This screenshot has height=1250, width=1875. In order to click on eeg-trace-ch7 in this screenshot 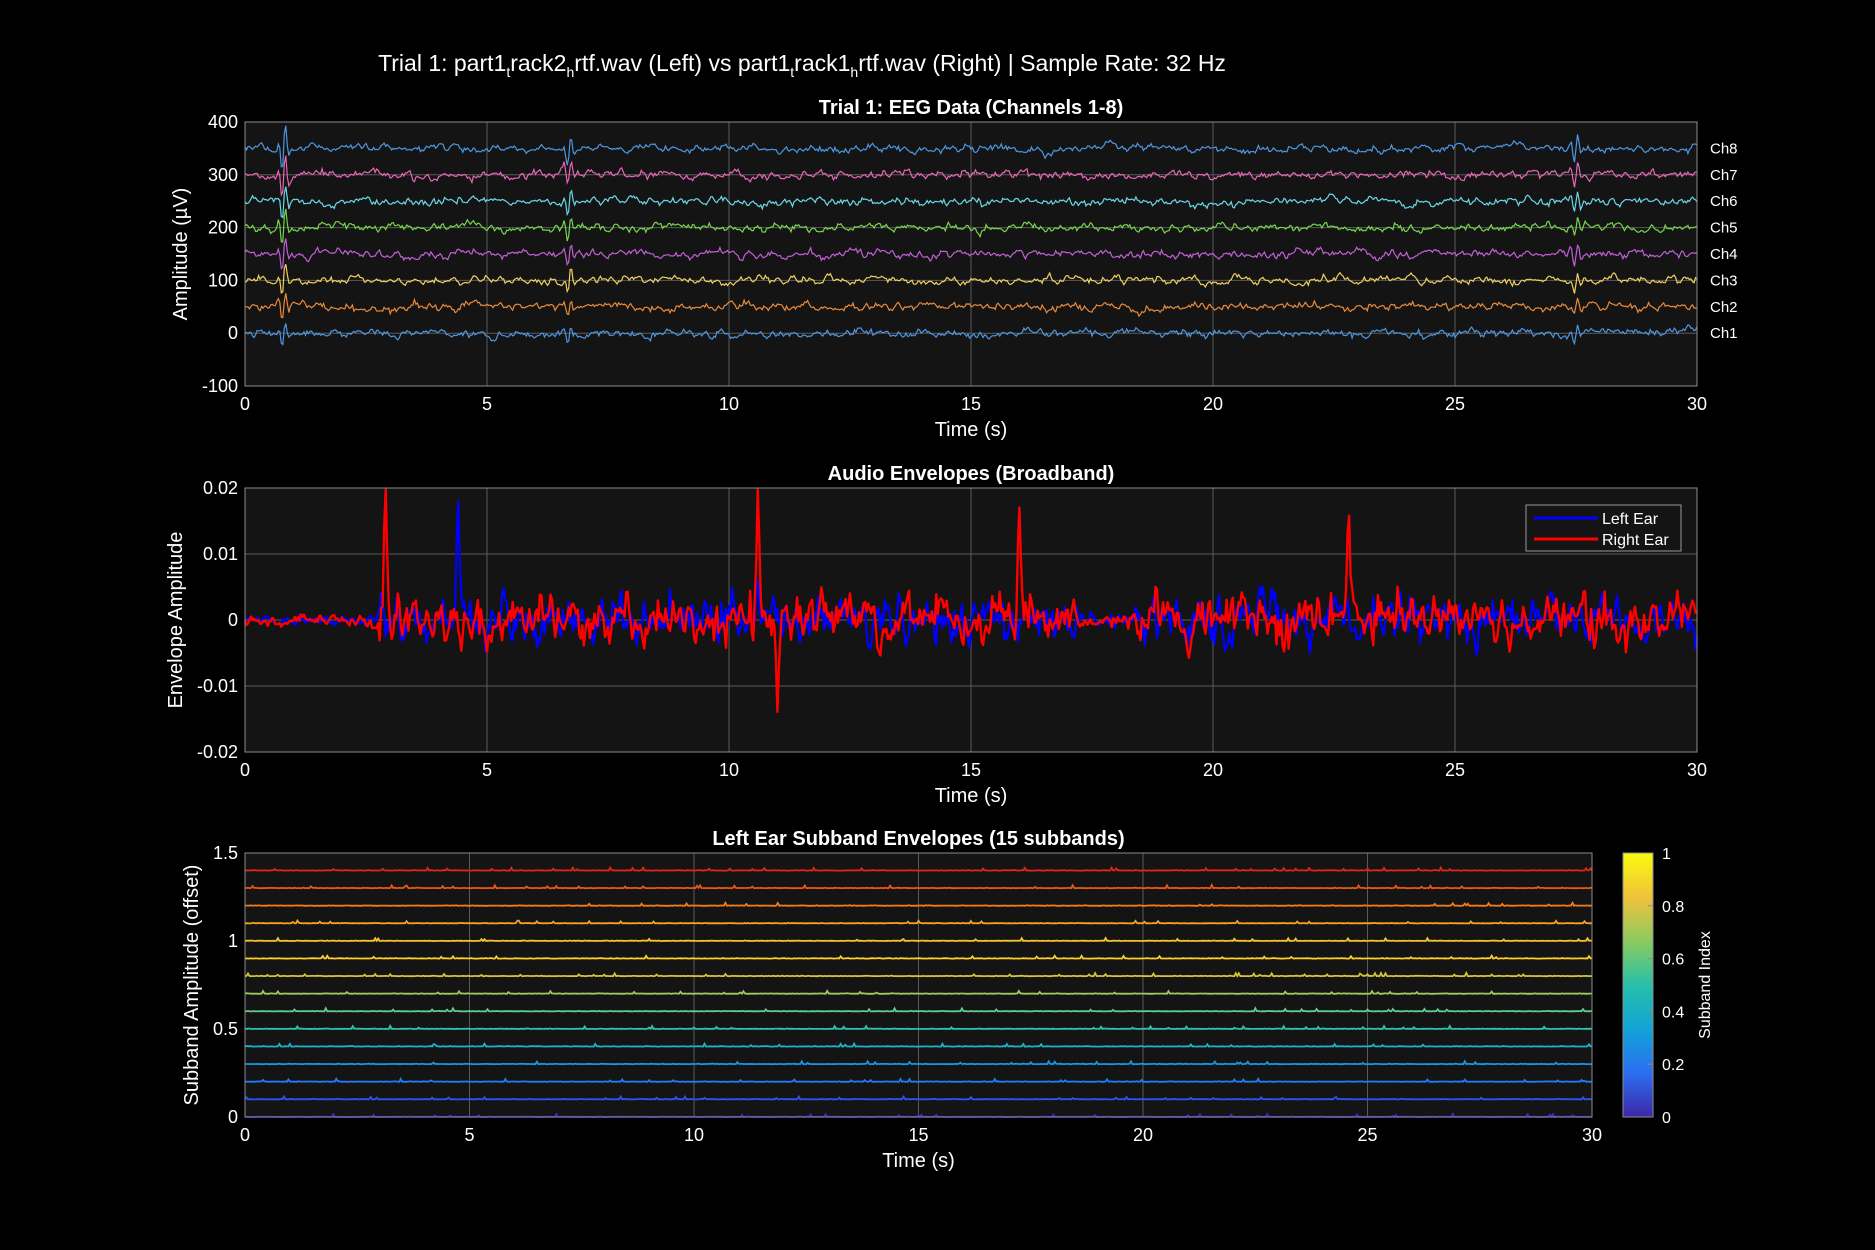, I will do `click(970, 176)`.